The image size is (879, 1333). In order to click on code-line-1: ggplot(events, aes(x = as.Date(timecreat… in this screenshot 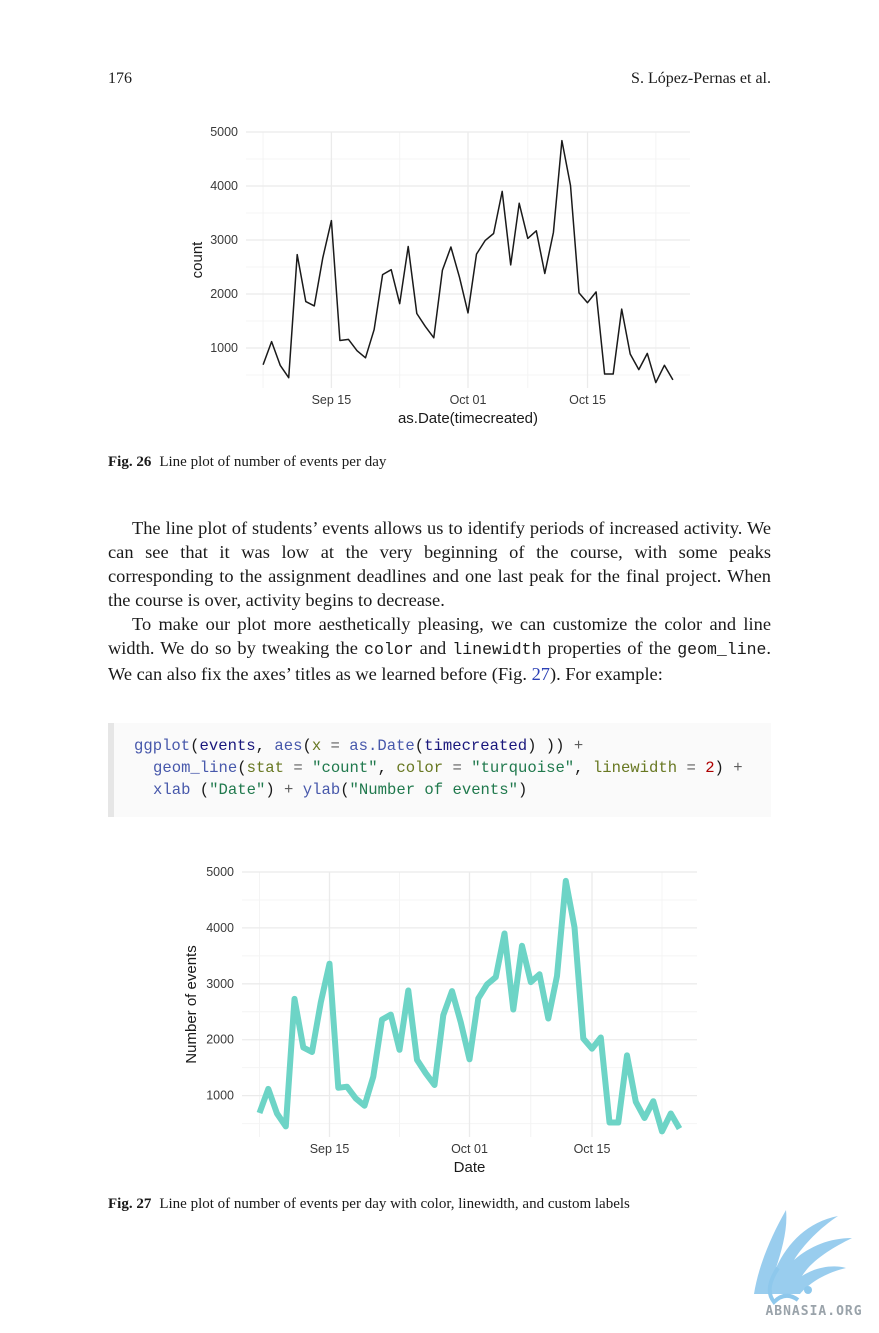, I will do `click(359, 746)`.